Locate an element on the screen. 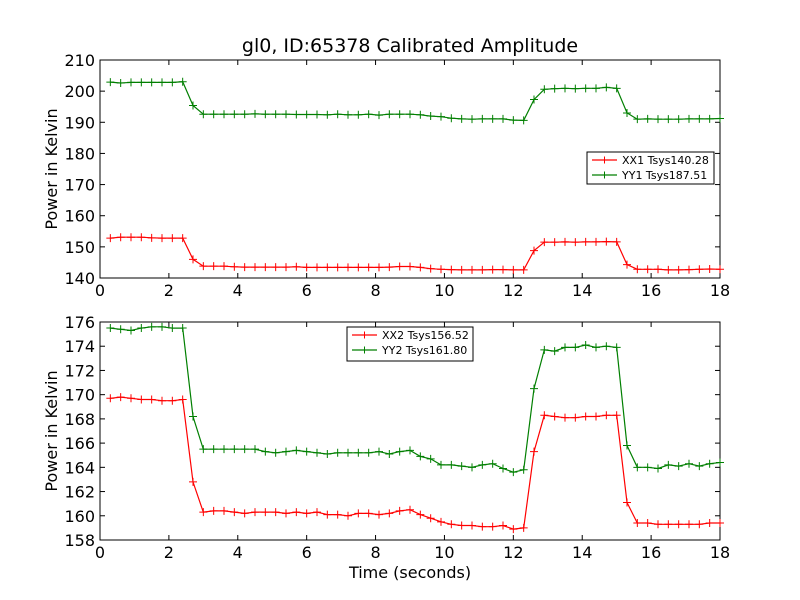 Image resolution: width=800 pixels, height=600 pixels. y-tick-label: 166 is located at coordinates (79, 443).